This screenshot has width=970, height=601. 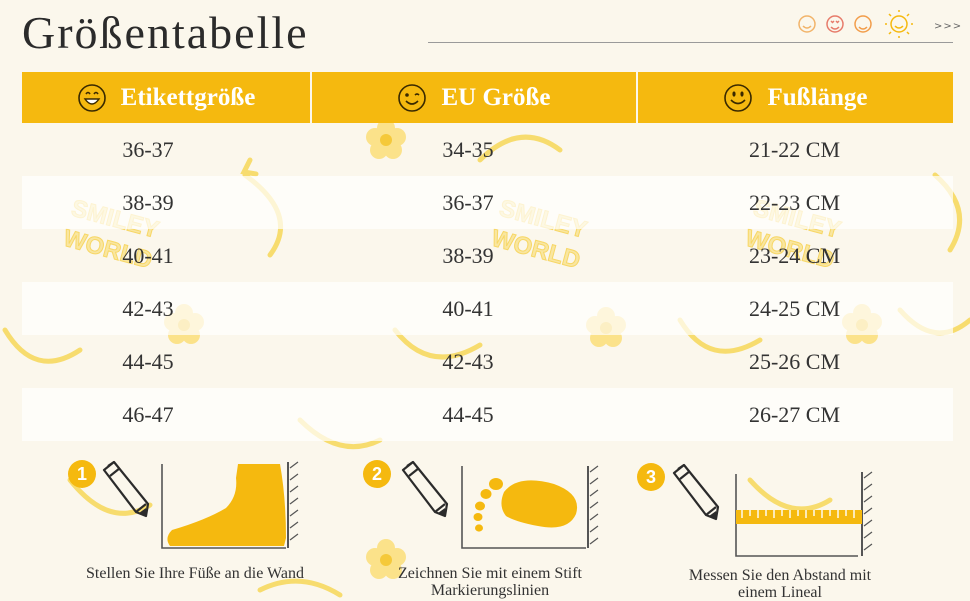 I want to click on column-header-text: Etikettgröße, so click(x=188, y=97).